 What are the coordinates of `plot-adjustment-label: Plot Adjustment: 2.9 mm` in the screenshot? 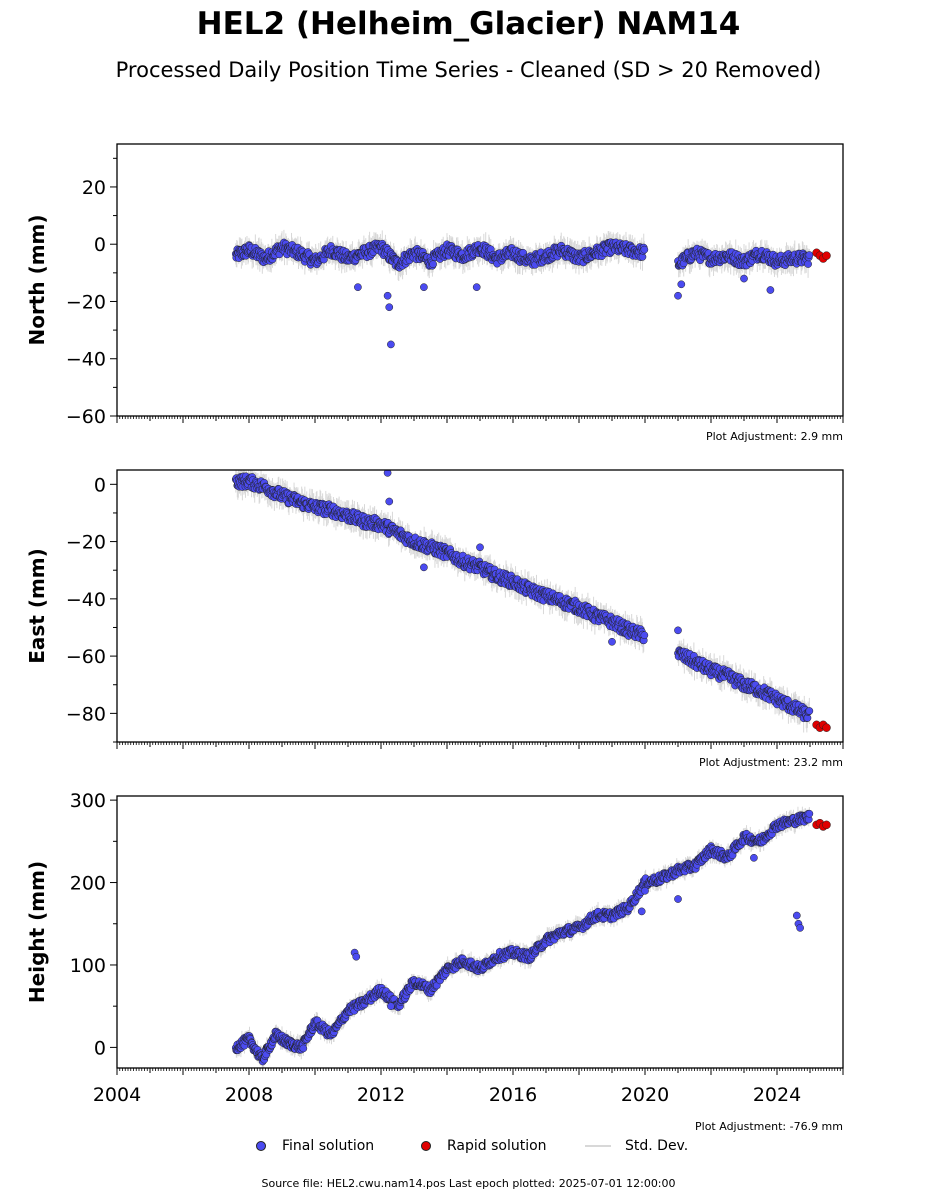 It's located at (774, 436).